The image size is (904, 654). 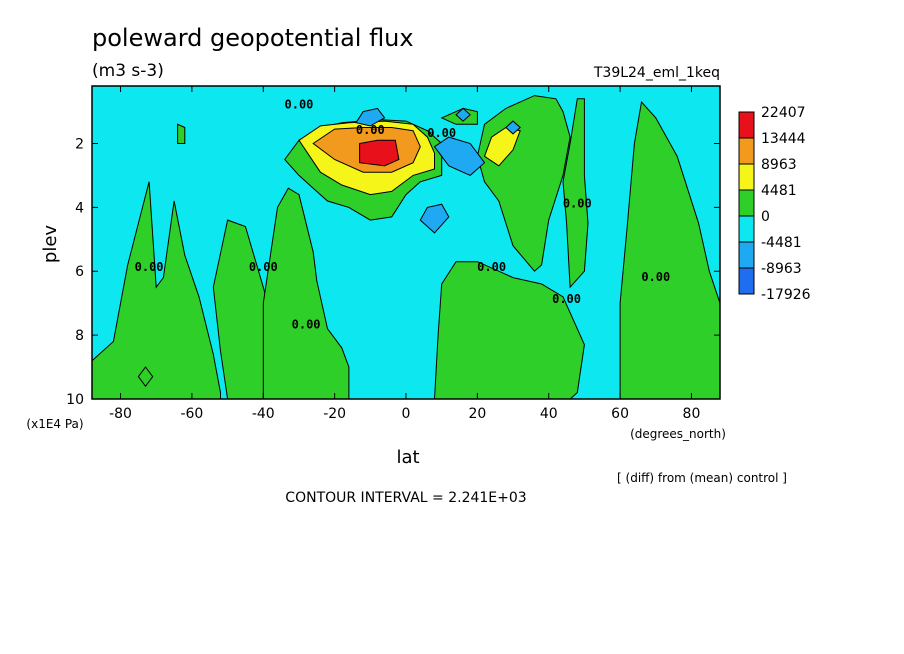 What do you see at coordinates (779, 165) in the screenshot?
I see `colorbar-label: 8963` at bounding box center [779, 165].